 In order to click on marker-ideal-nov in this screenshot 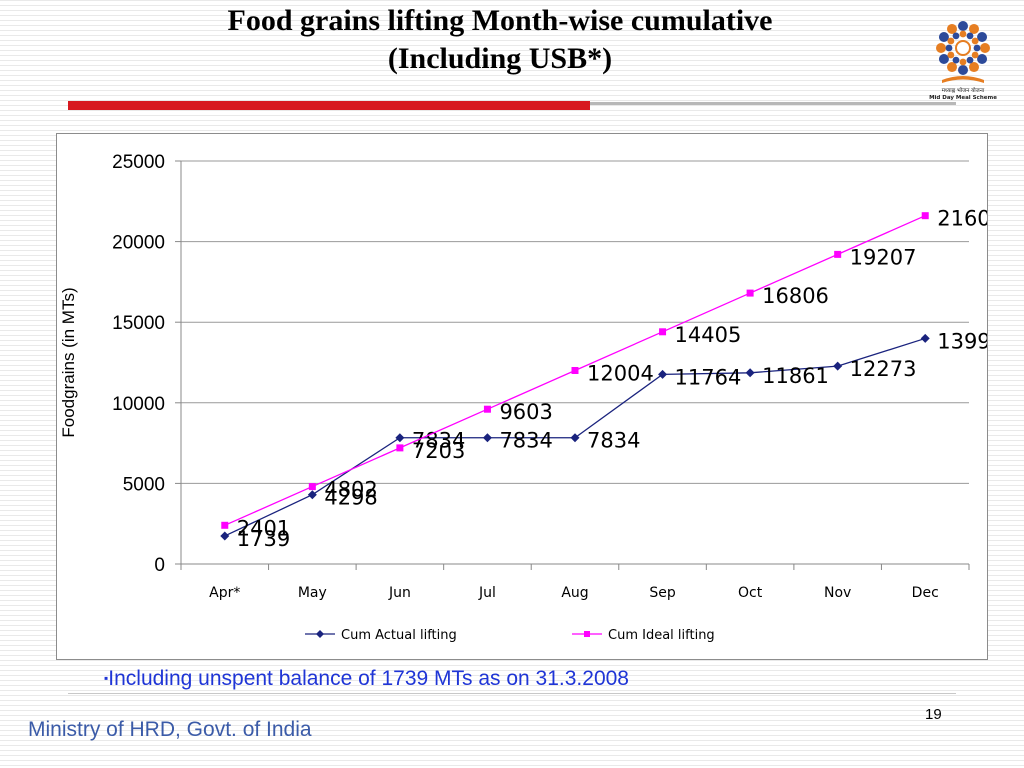, I will do `click(838, 254)`.